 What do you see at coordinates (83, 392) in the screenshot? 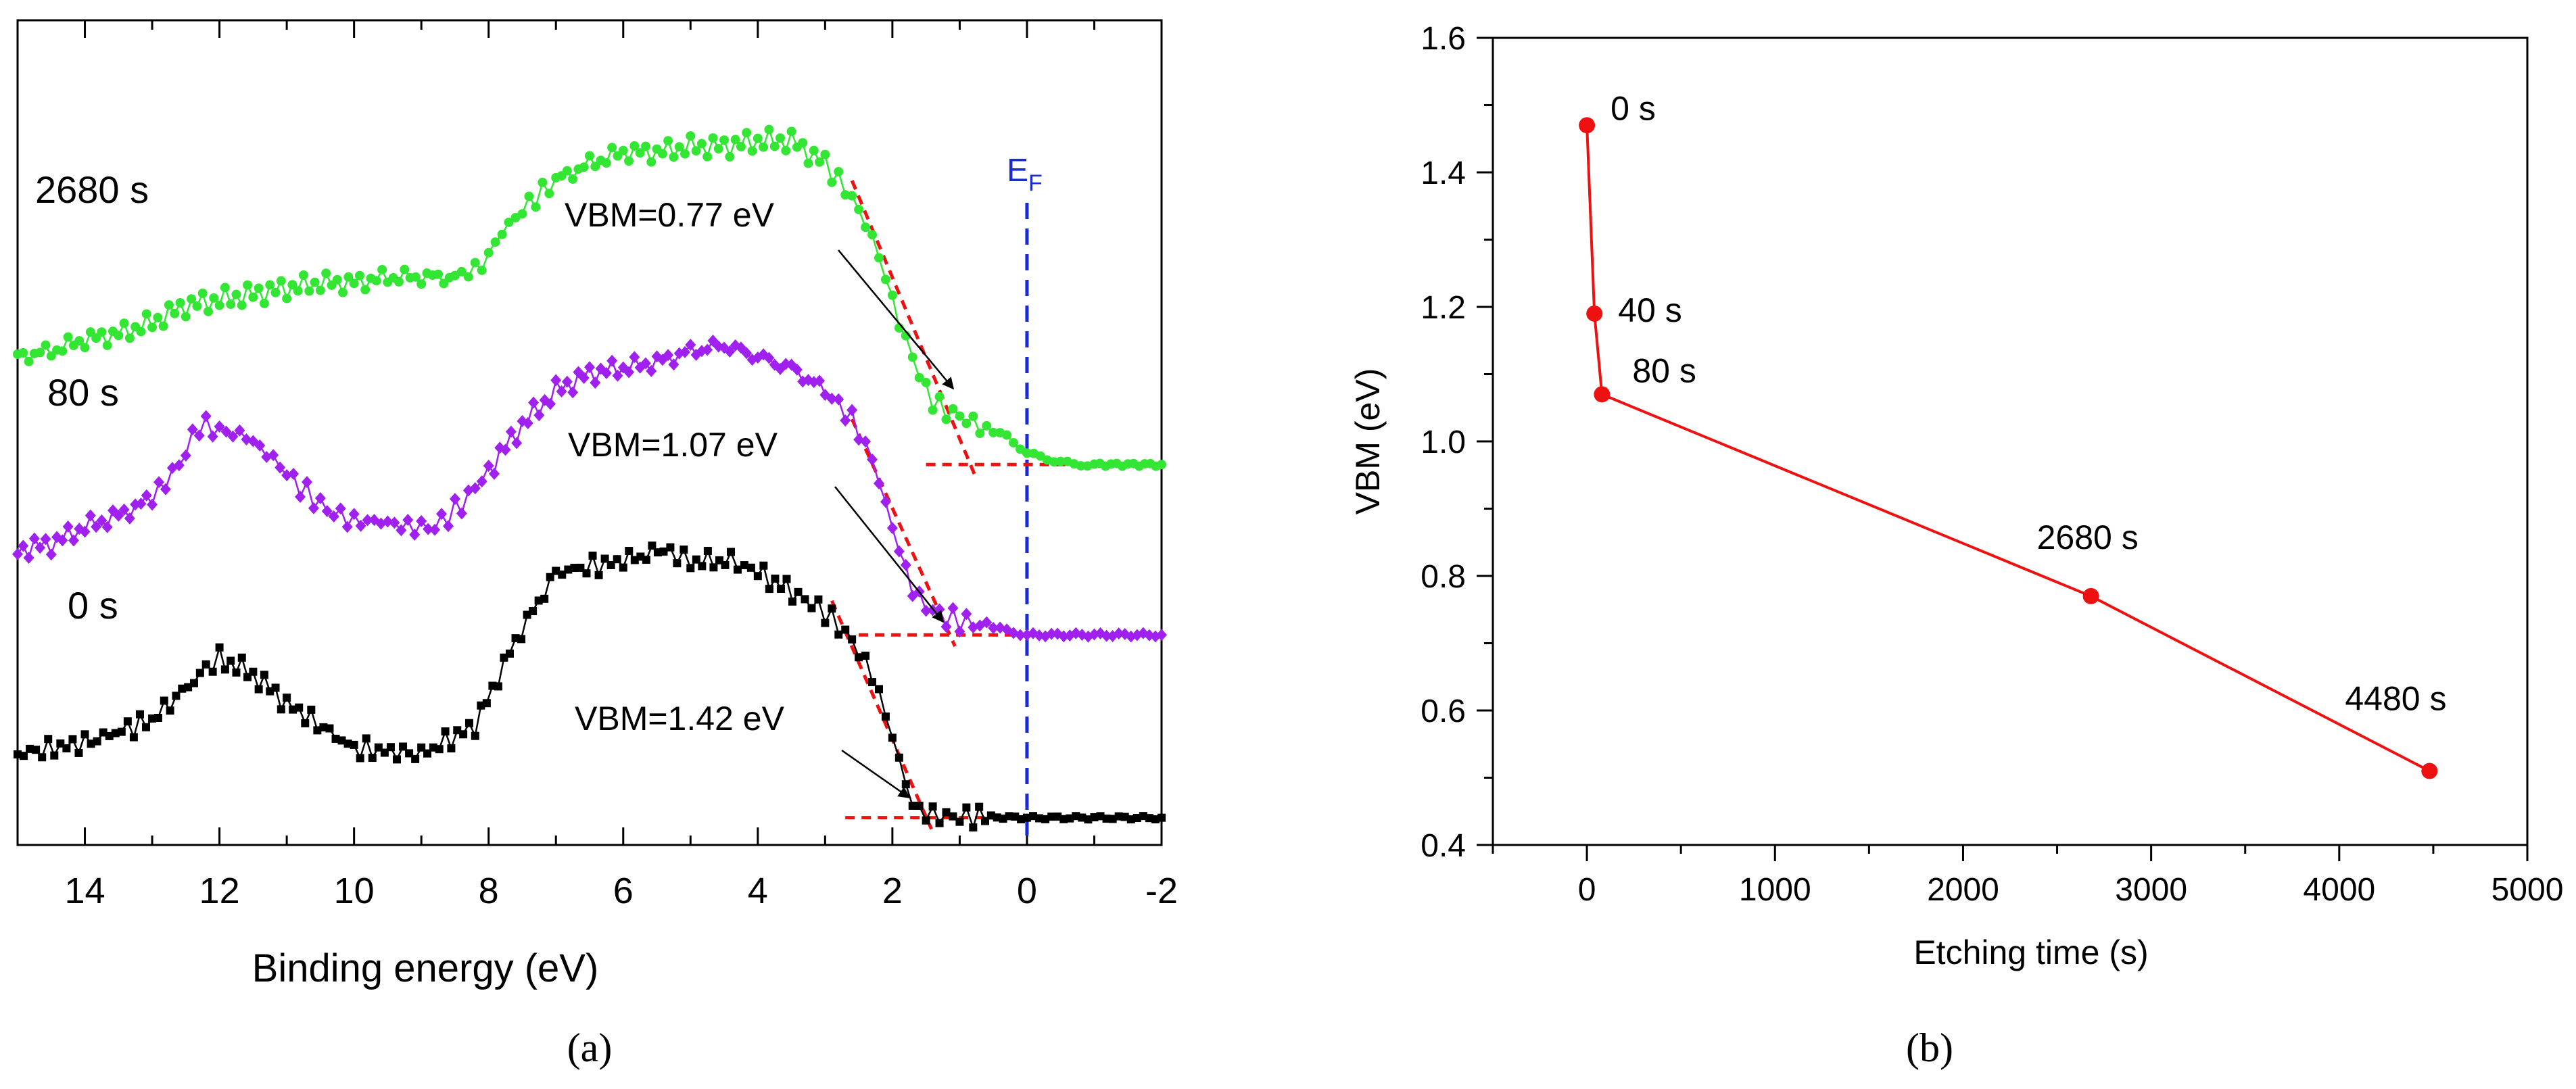
I see `series-name-label: 80 s` at bounding box center [83, 392].